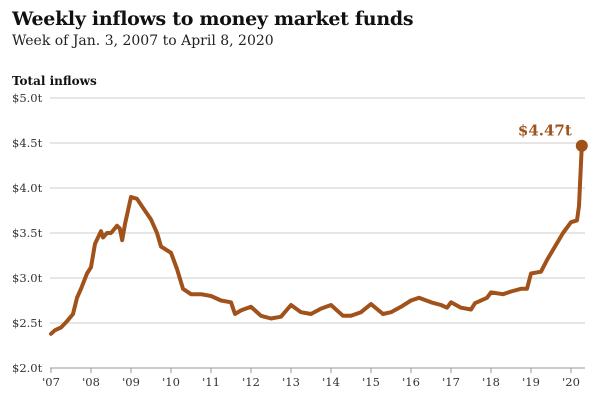 The image size is (600, 400). I want to click on x-tick-label: '07, so click(51, 382).